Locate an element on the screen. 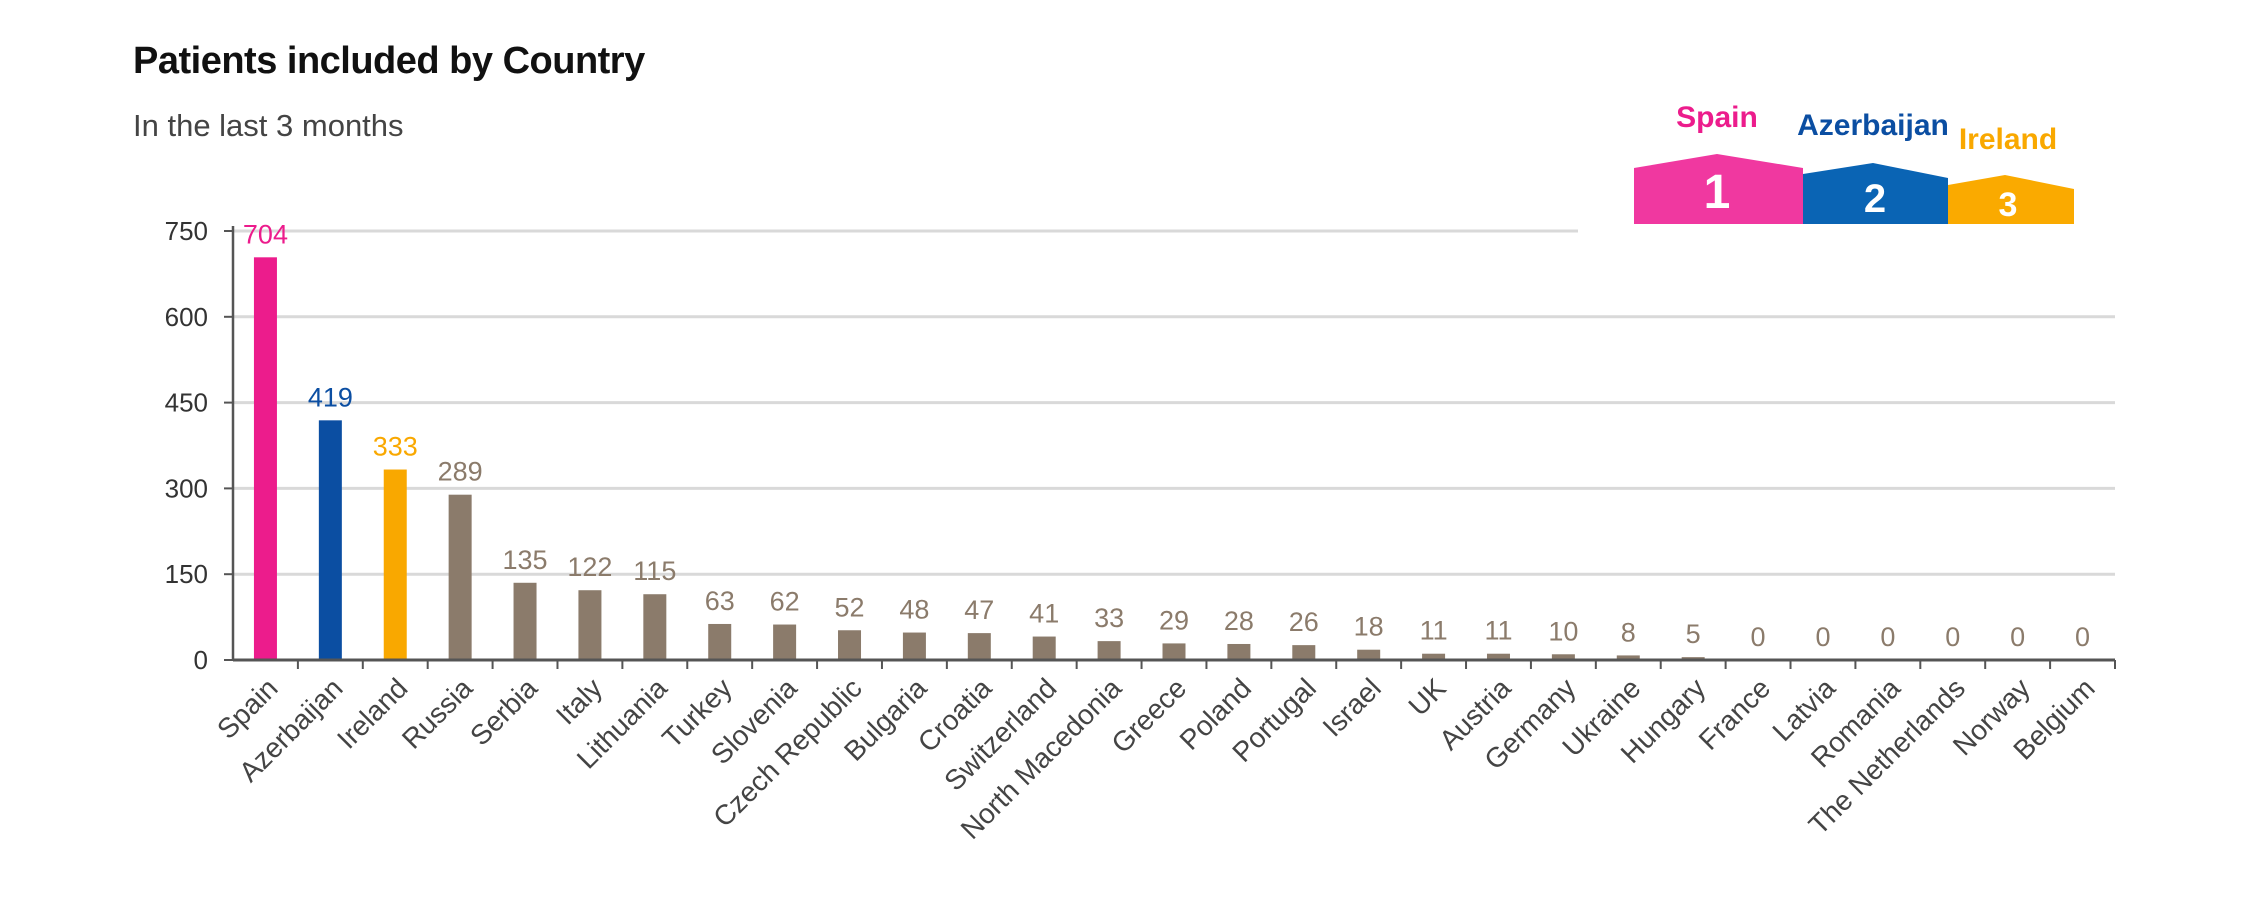 The image size is (2250, 913). data-label: 47 is located at coordinates (979, 610).